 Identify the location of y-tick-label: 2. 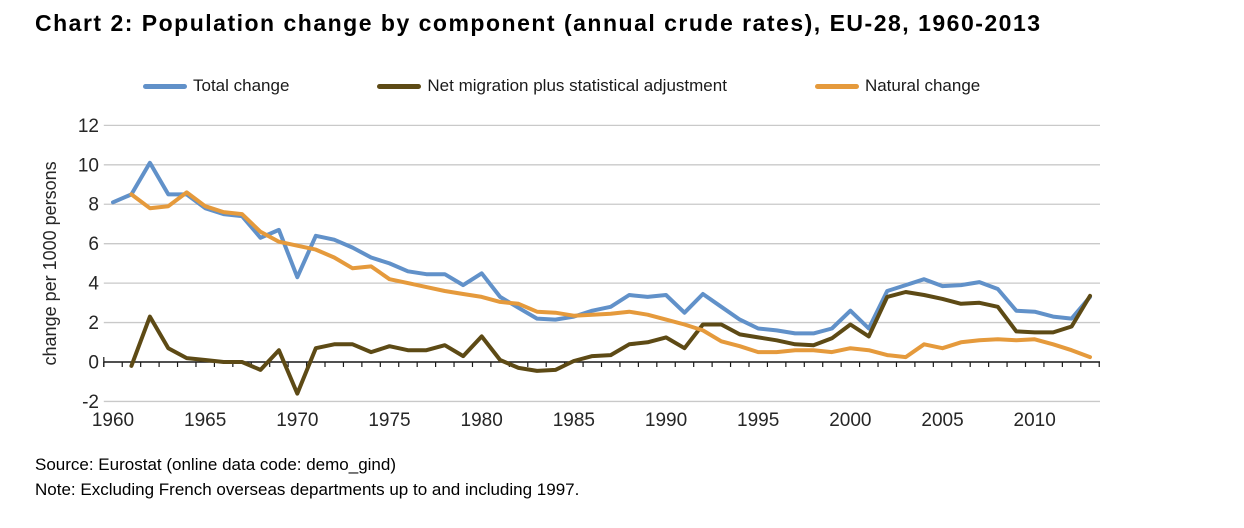
(93, 323).